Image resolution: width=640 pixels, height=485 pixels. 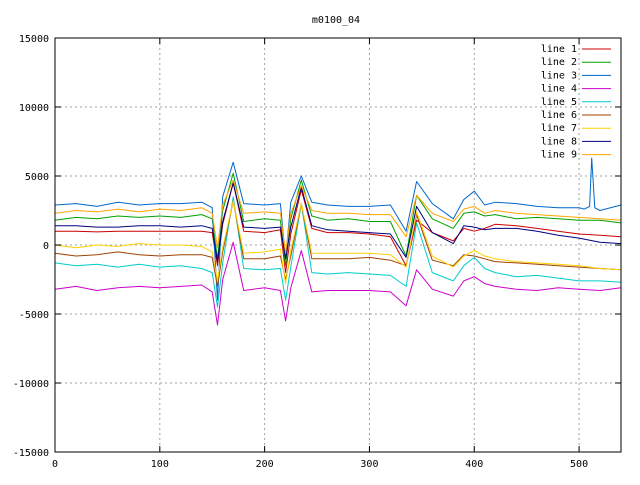 I want to click on legend-label-6: line 6, so click(x=559, y=115).